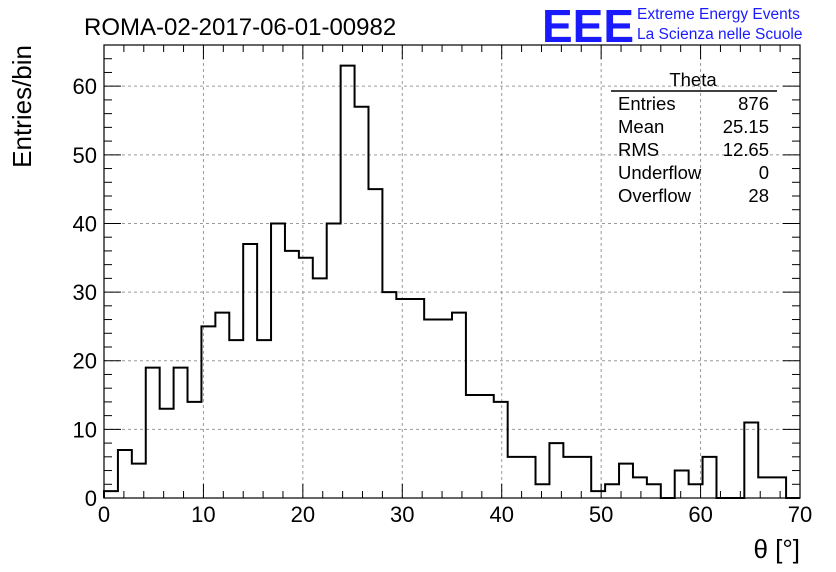  I want to click on stats-box-title: Theta, so click(693, 79).